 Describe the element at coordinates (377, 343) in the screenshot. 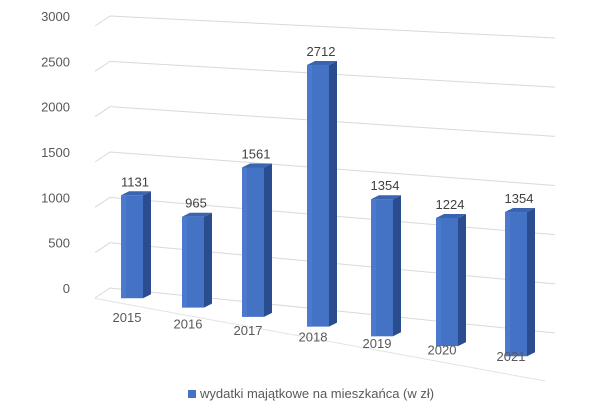

I see `x-tick-label: 2019` at that location.